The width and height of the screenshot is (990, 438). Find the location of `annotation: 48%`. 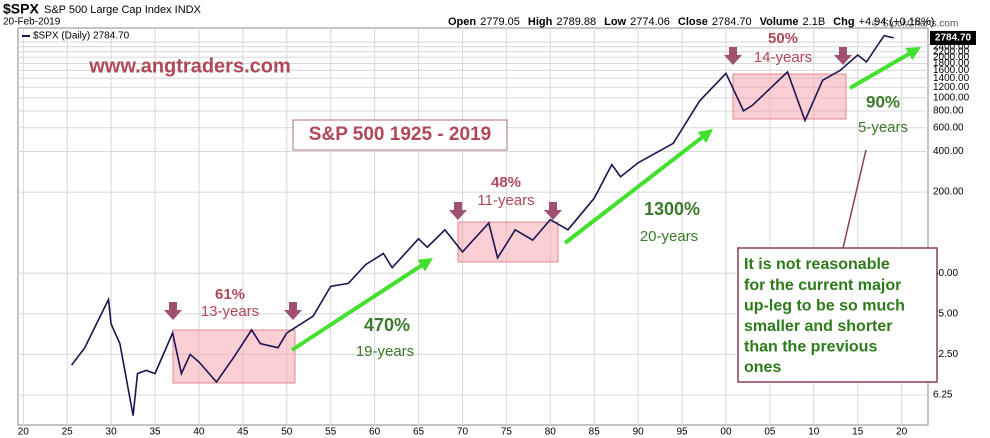

annotation: 48% is located at coordinates (506, 182).